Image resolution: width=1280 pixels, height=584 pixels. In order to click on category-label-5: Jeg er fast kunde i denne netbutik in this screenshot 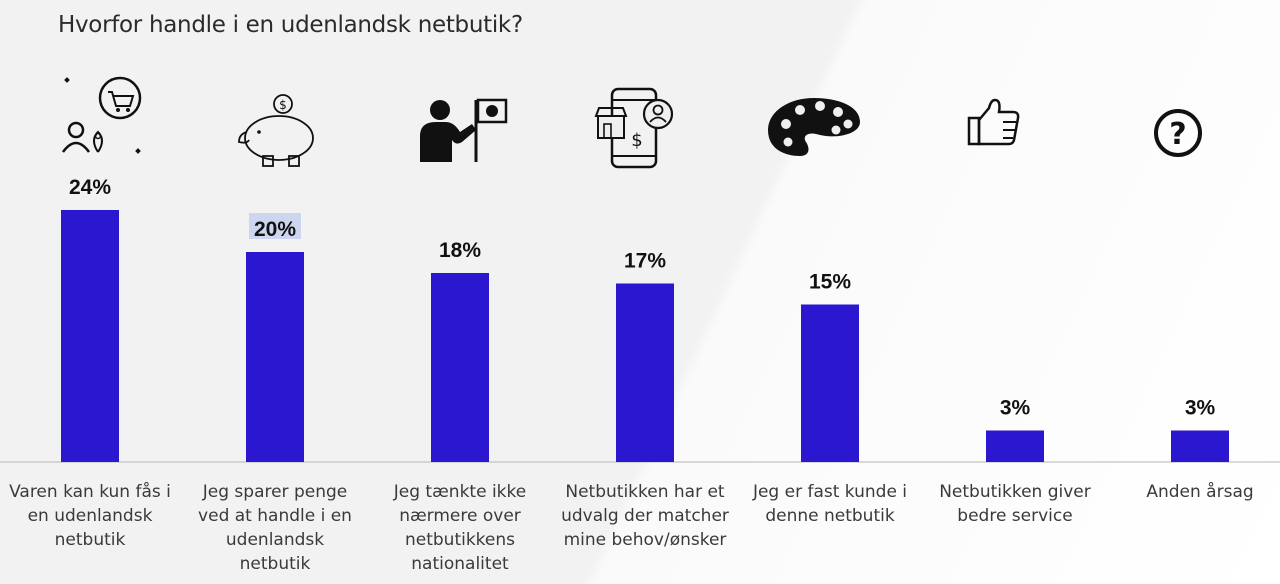, I will do `click(829, 504)`.